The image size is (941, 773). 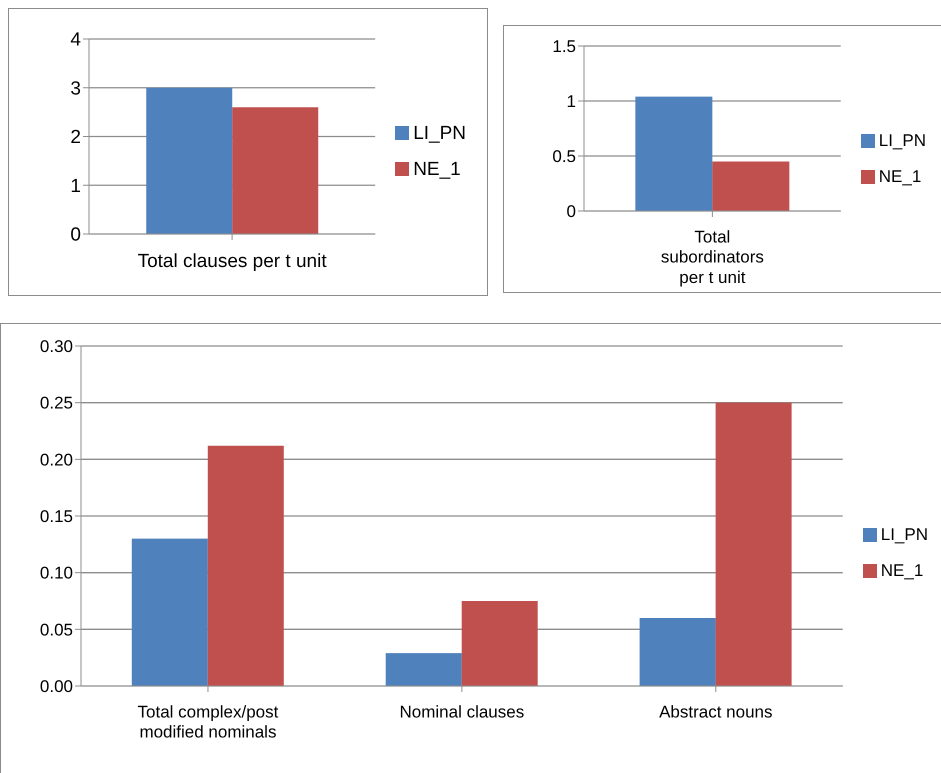 I want to click on x-tick-label: Abstract nouns, so click(x=715, y=712).